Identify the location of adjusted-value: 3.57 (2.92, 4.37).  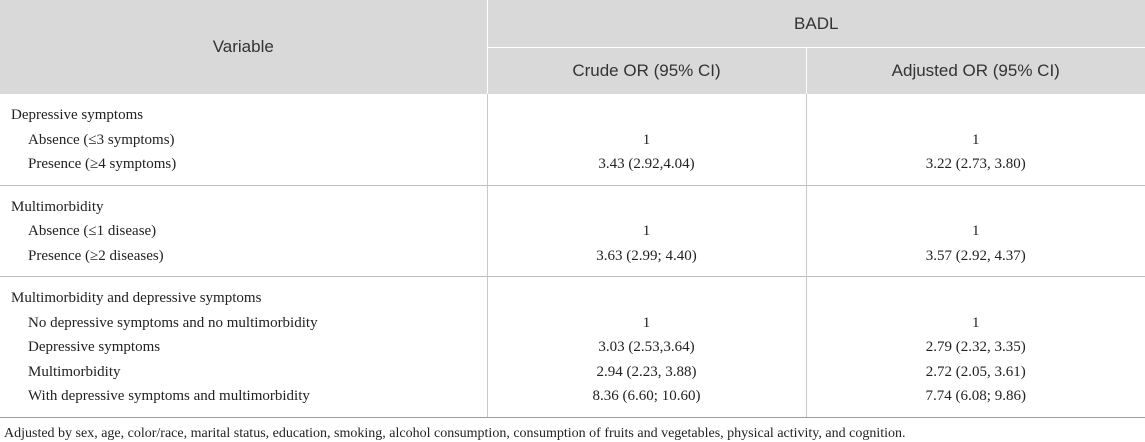
(976, 256).